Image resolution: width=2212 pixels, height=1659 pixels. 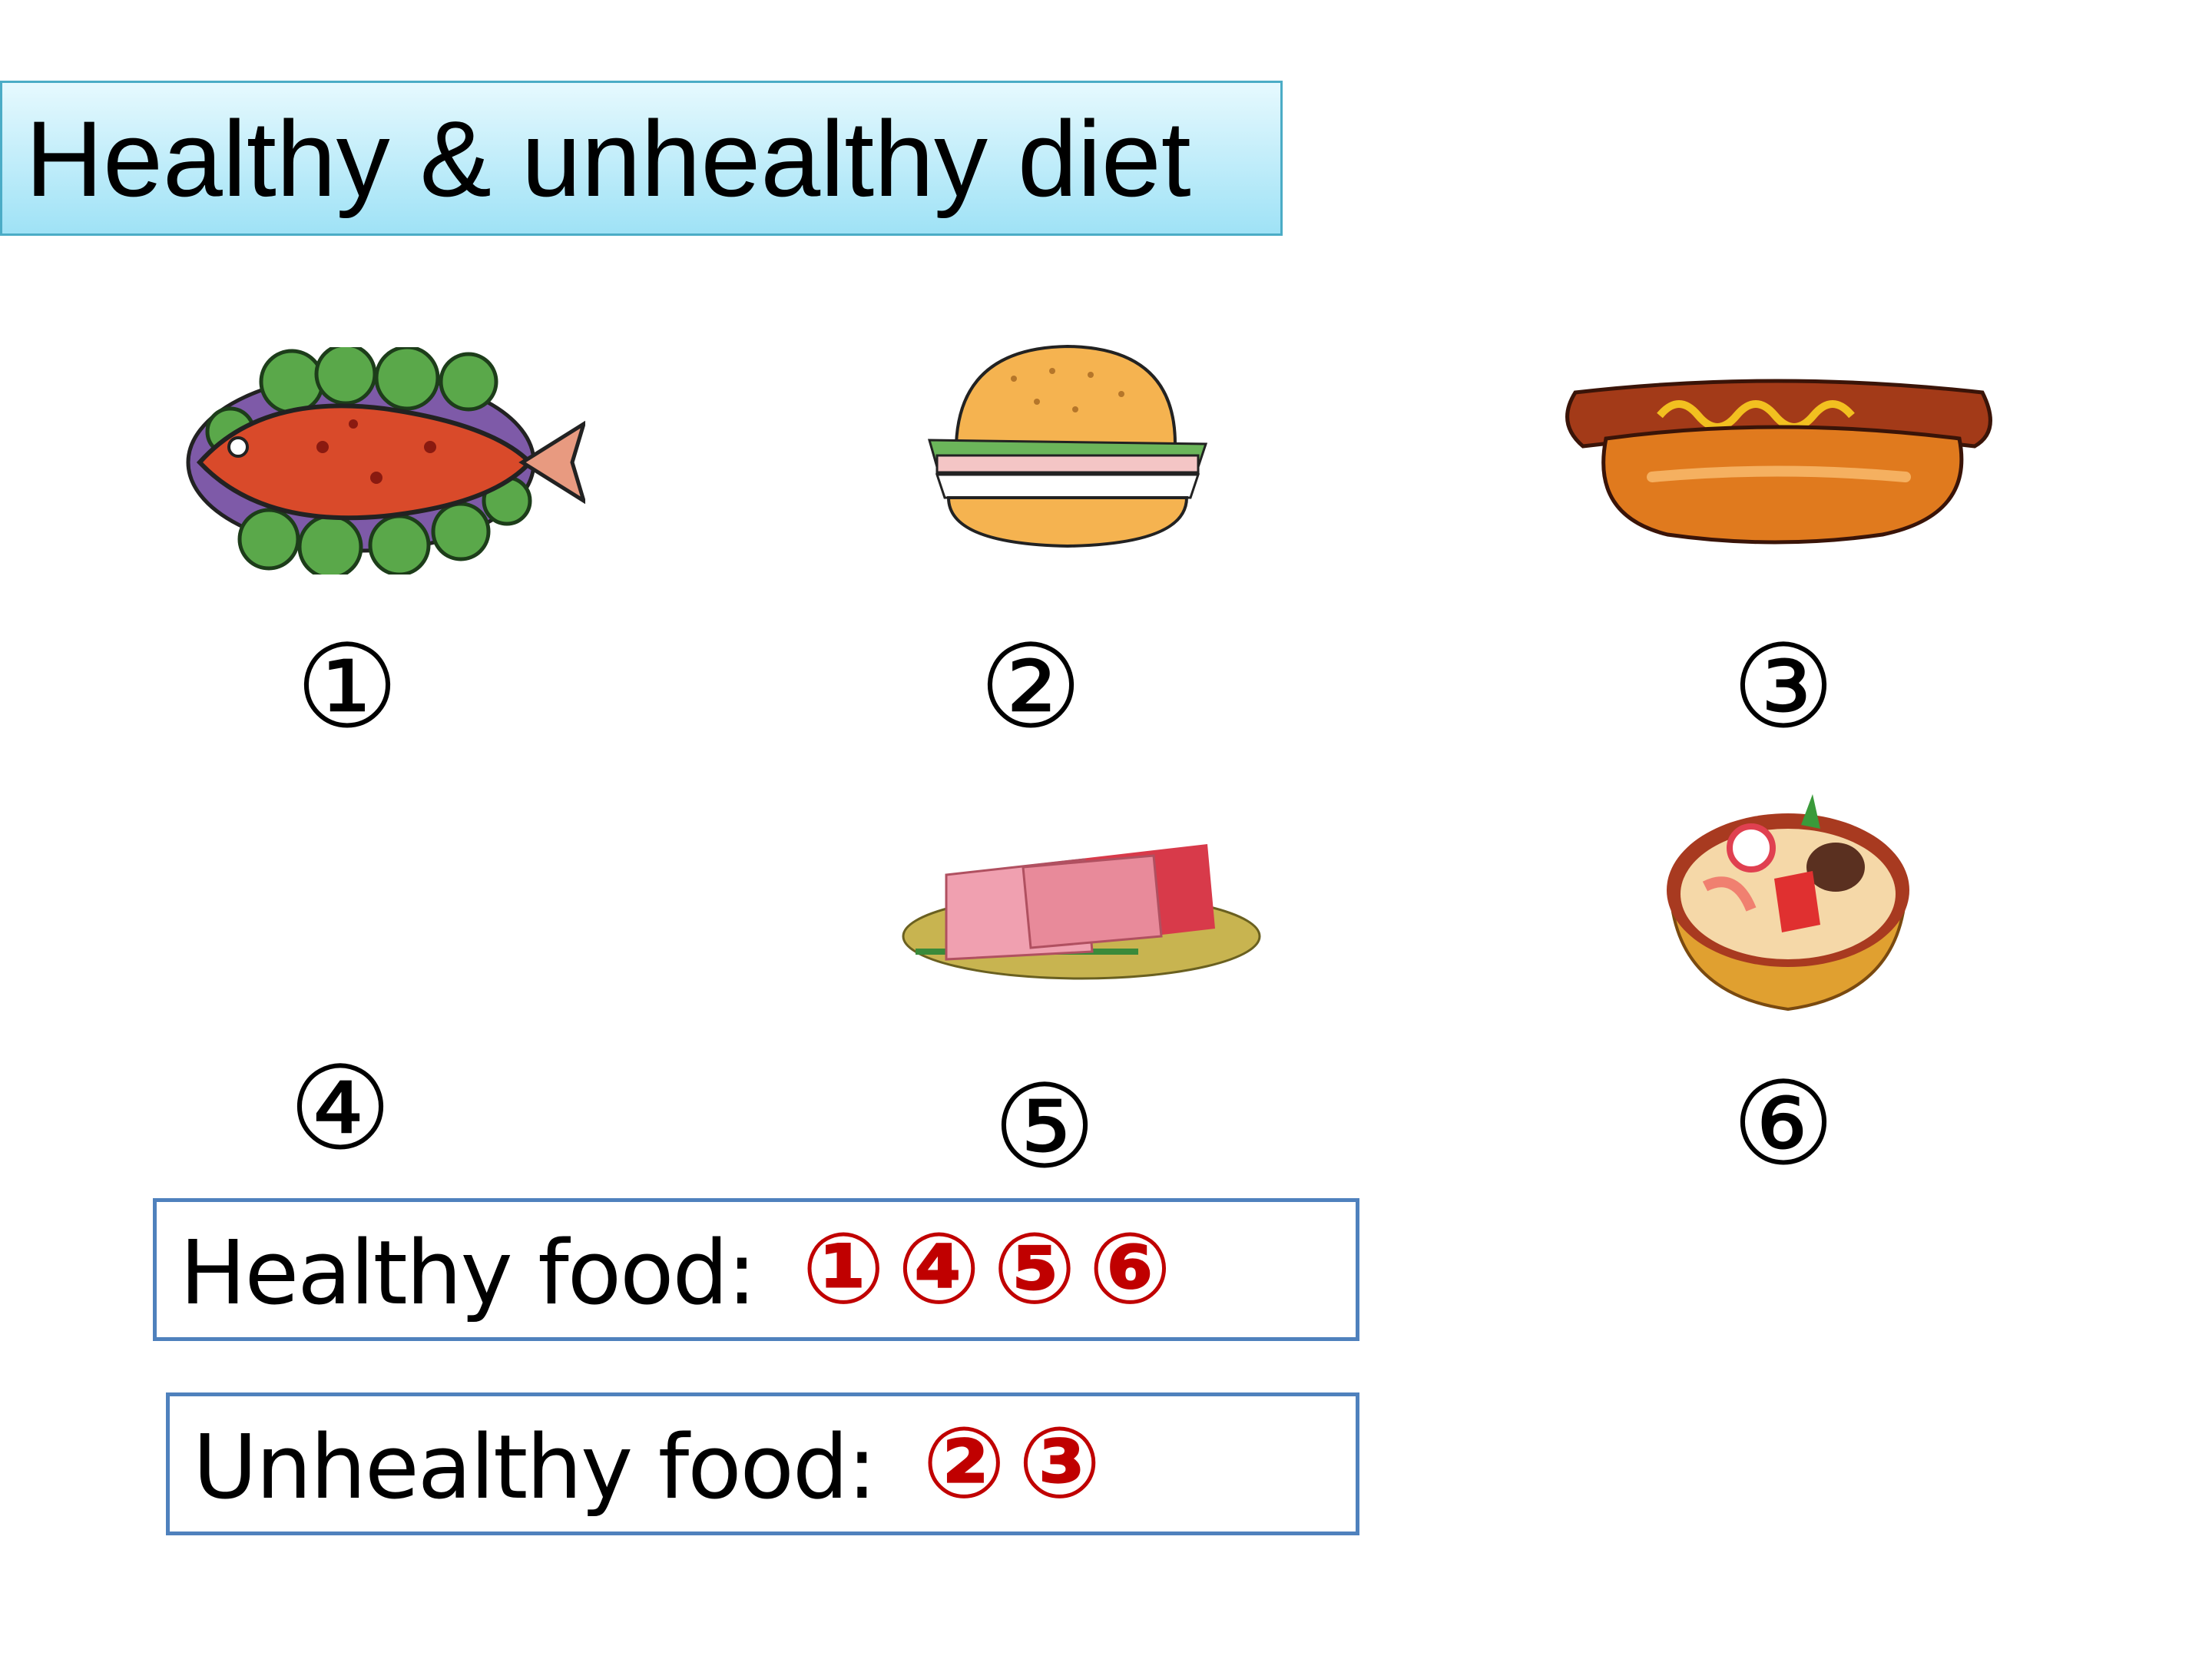 What do you see at coordinates (1031, 687) in the screenshot?
I see `item-number-2: ②` at bounding box center [1031, 687].